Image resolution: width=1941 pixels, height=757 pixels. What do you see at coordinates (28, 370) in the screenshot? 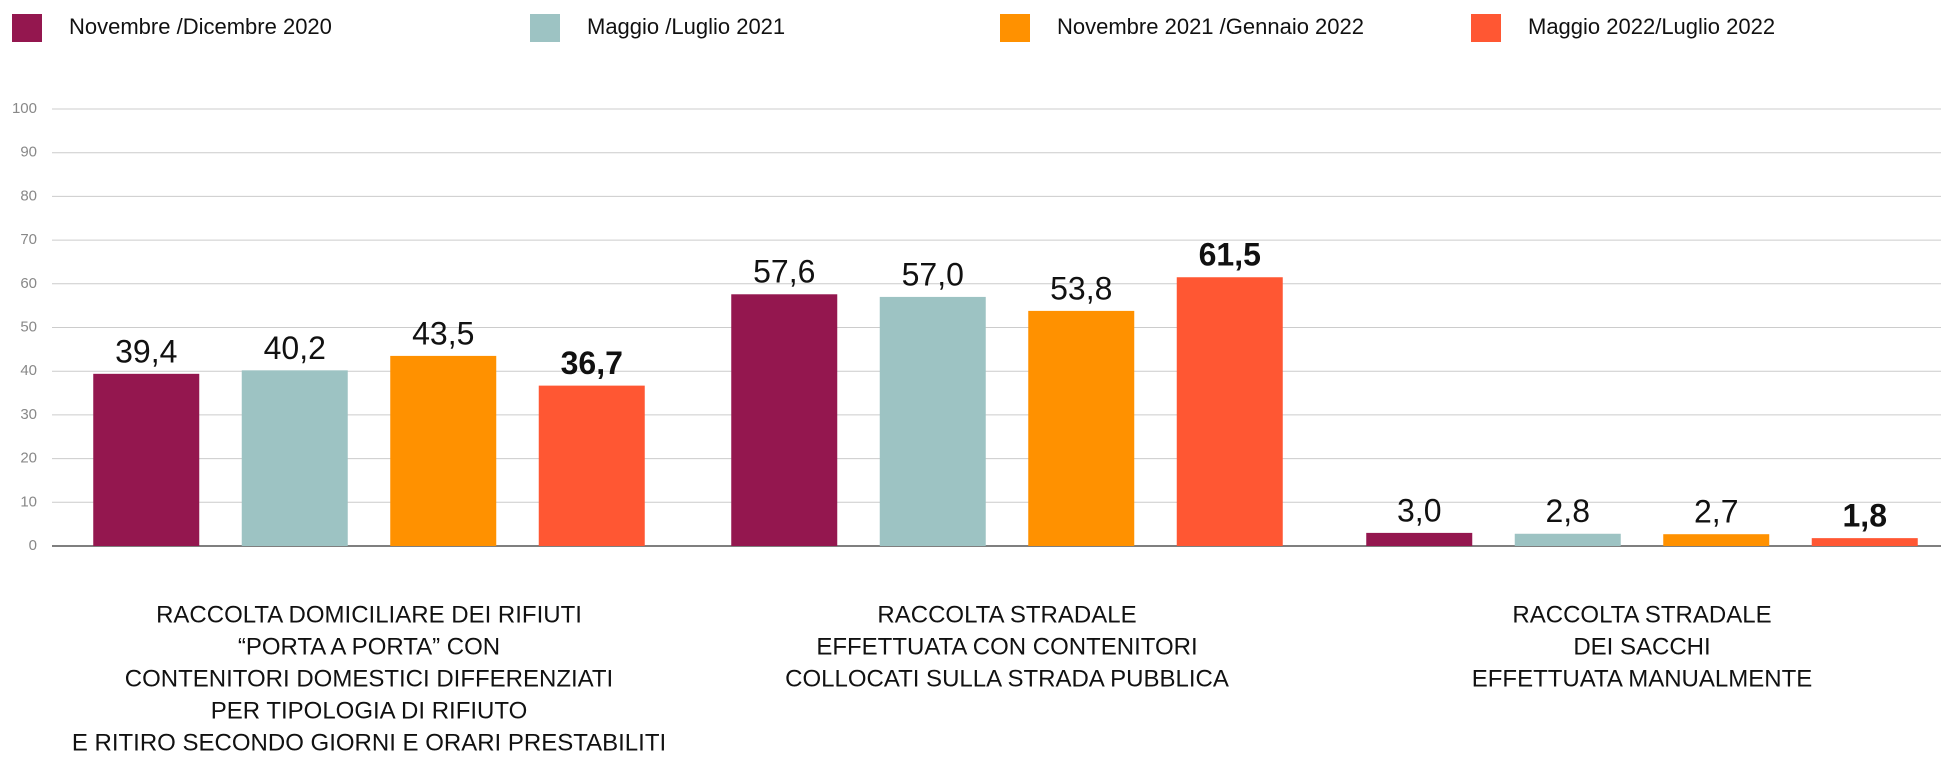
I see `y-tick-label: 40` at bounding box center [28, 370].